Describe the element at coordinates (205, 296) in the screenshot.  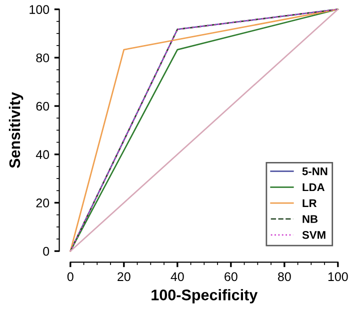
I see `x-axis-title: 100-Specificity` at that location.